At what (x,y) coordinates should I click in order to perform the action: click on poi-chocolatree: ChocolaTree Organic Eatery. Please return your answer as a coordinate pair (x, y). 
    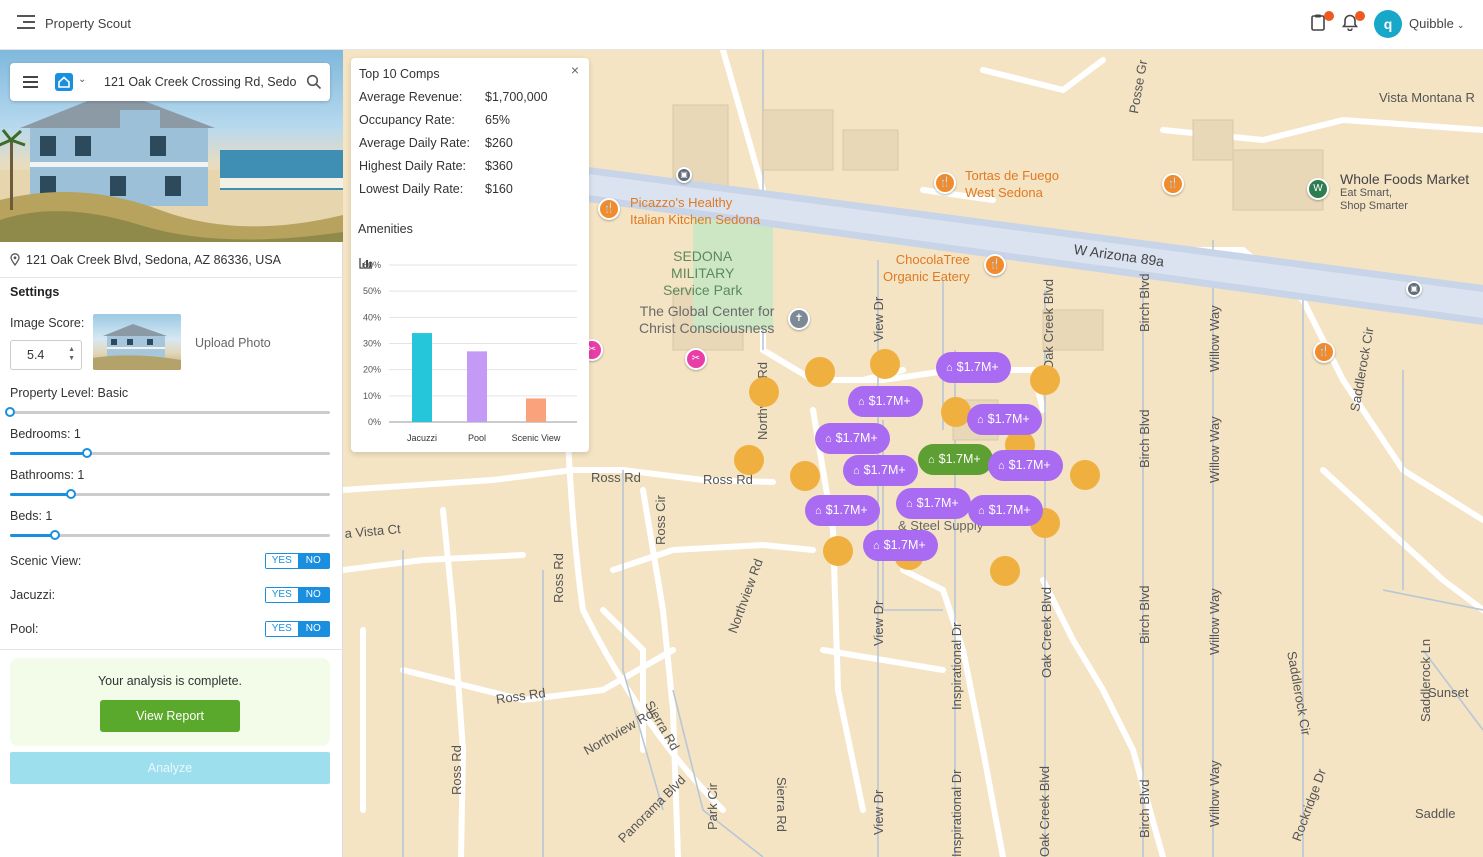
    Looking at the image, I should click on (926, 268).